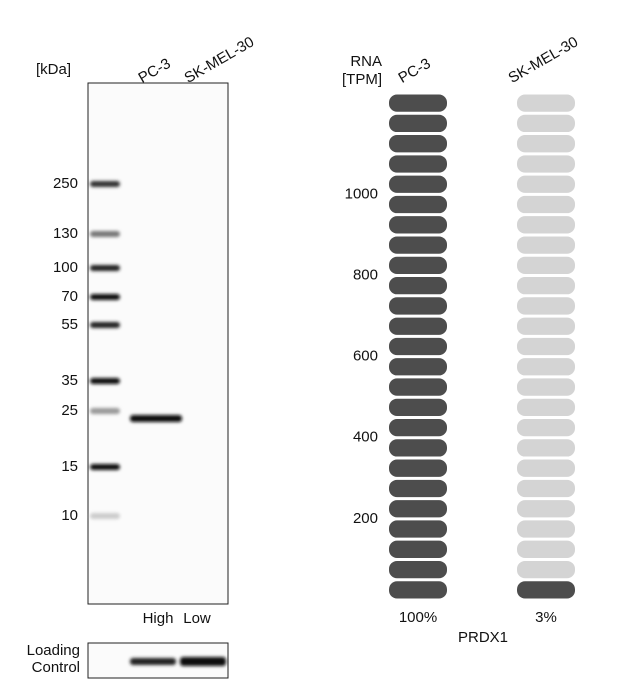 The image size is (640, 686). What do you see at coordinates (365, 356) in the screenshot?
I see `y-tick-label: 600` at bounding box center [365, 356].